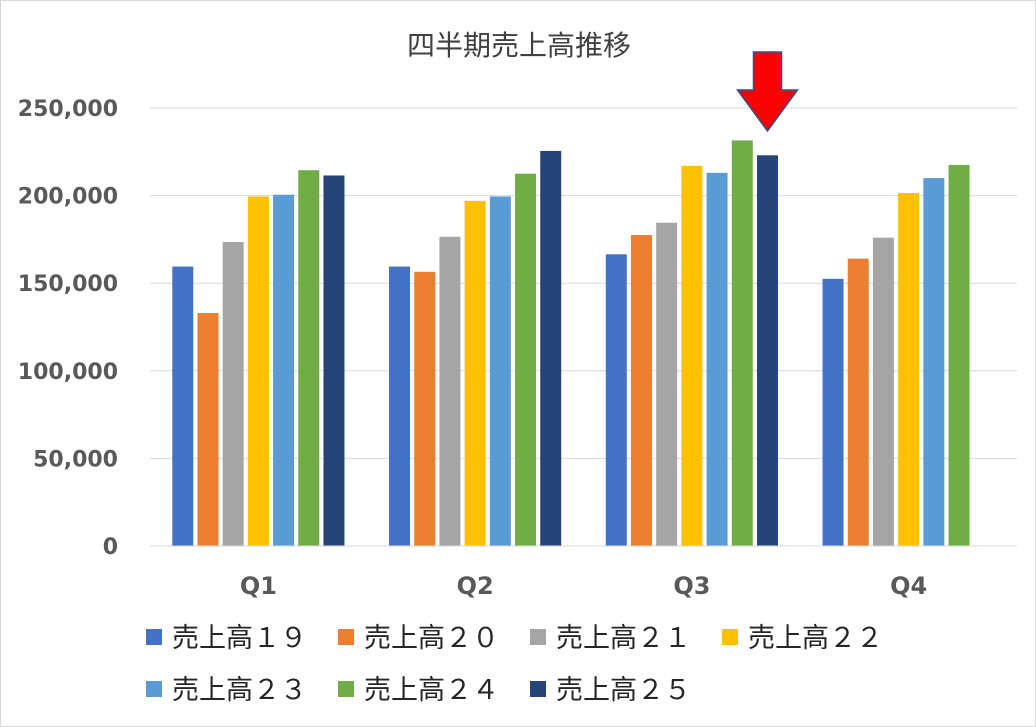  I want to click on x-tick-label: Q1, so click(258, 586).